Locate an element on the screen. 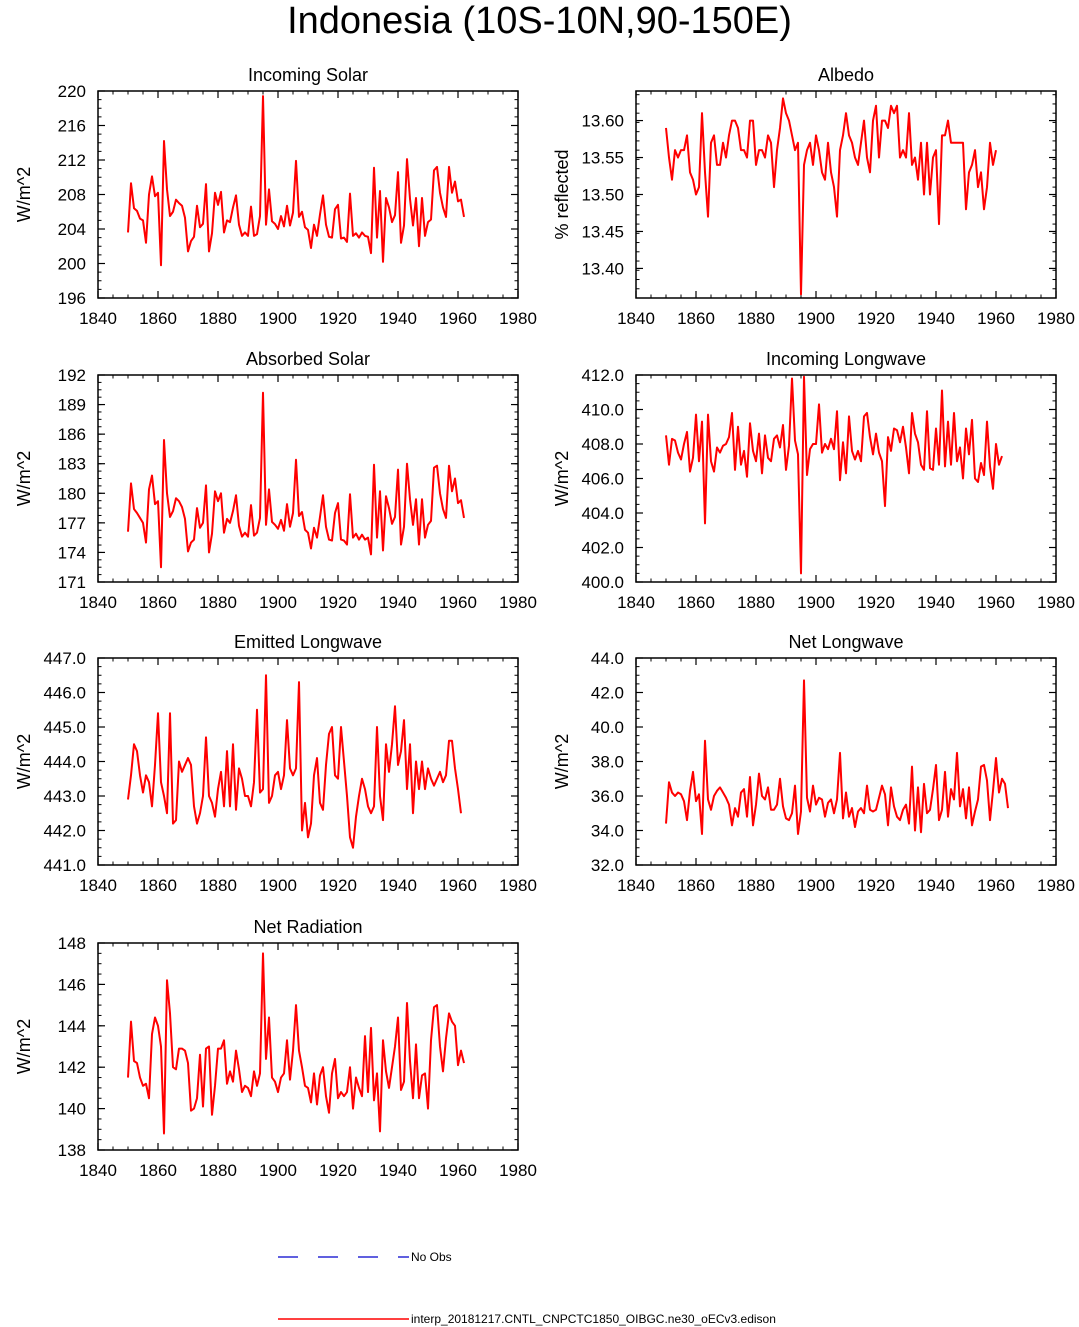  y-tick-label: 180 is located at coordinates (72, 493).